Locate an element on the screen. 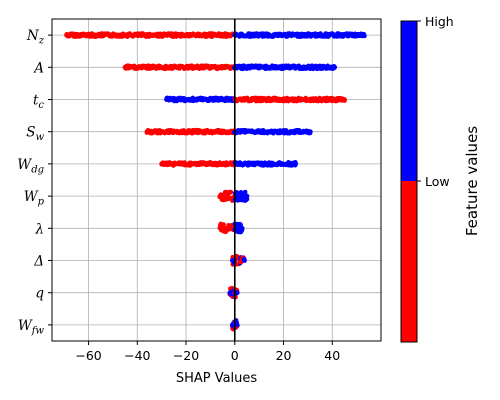 The image size is (500, 400). x-tick-label: −40 is located at coordinates (137, 355).